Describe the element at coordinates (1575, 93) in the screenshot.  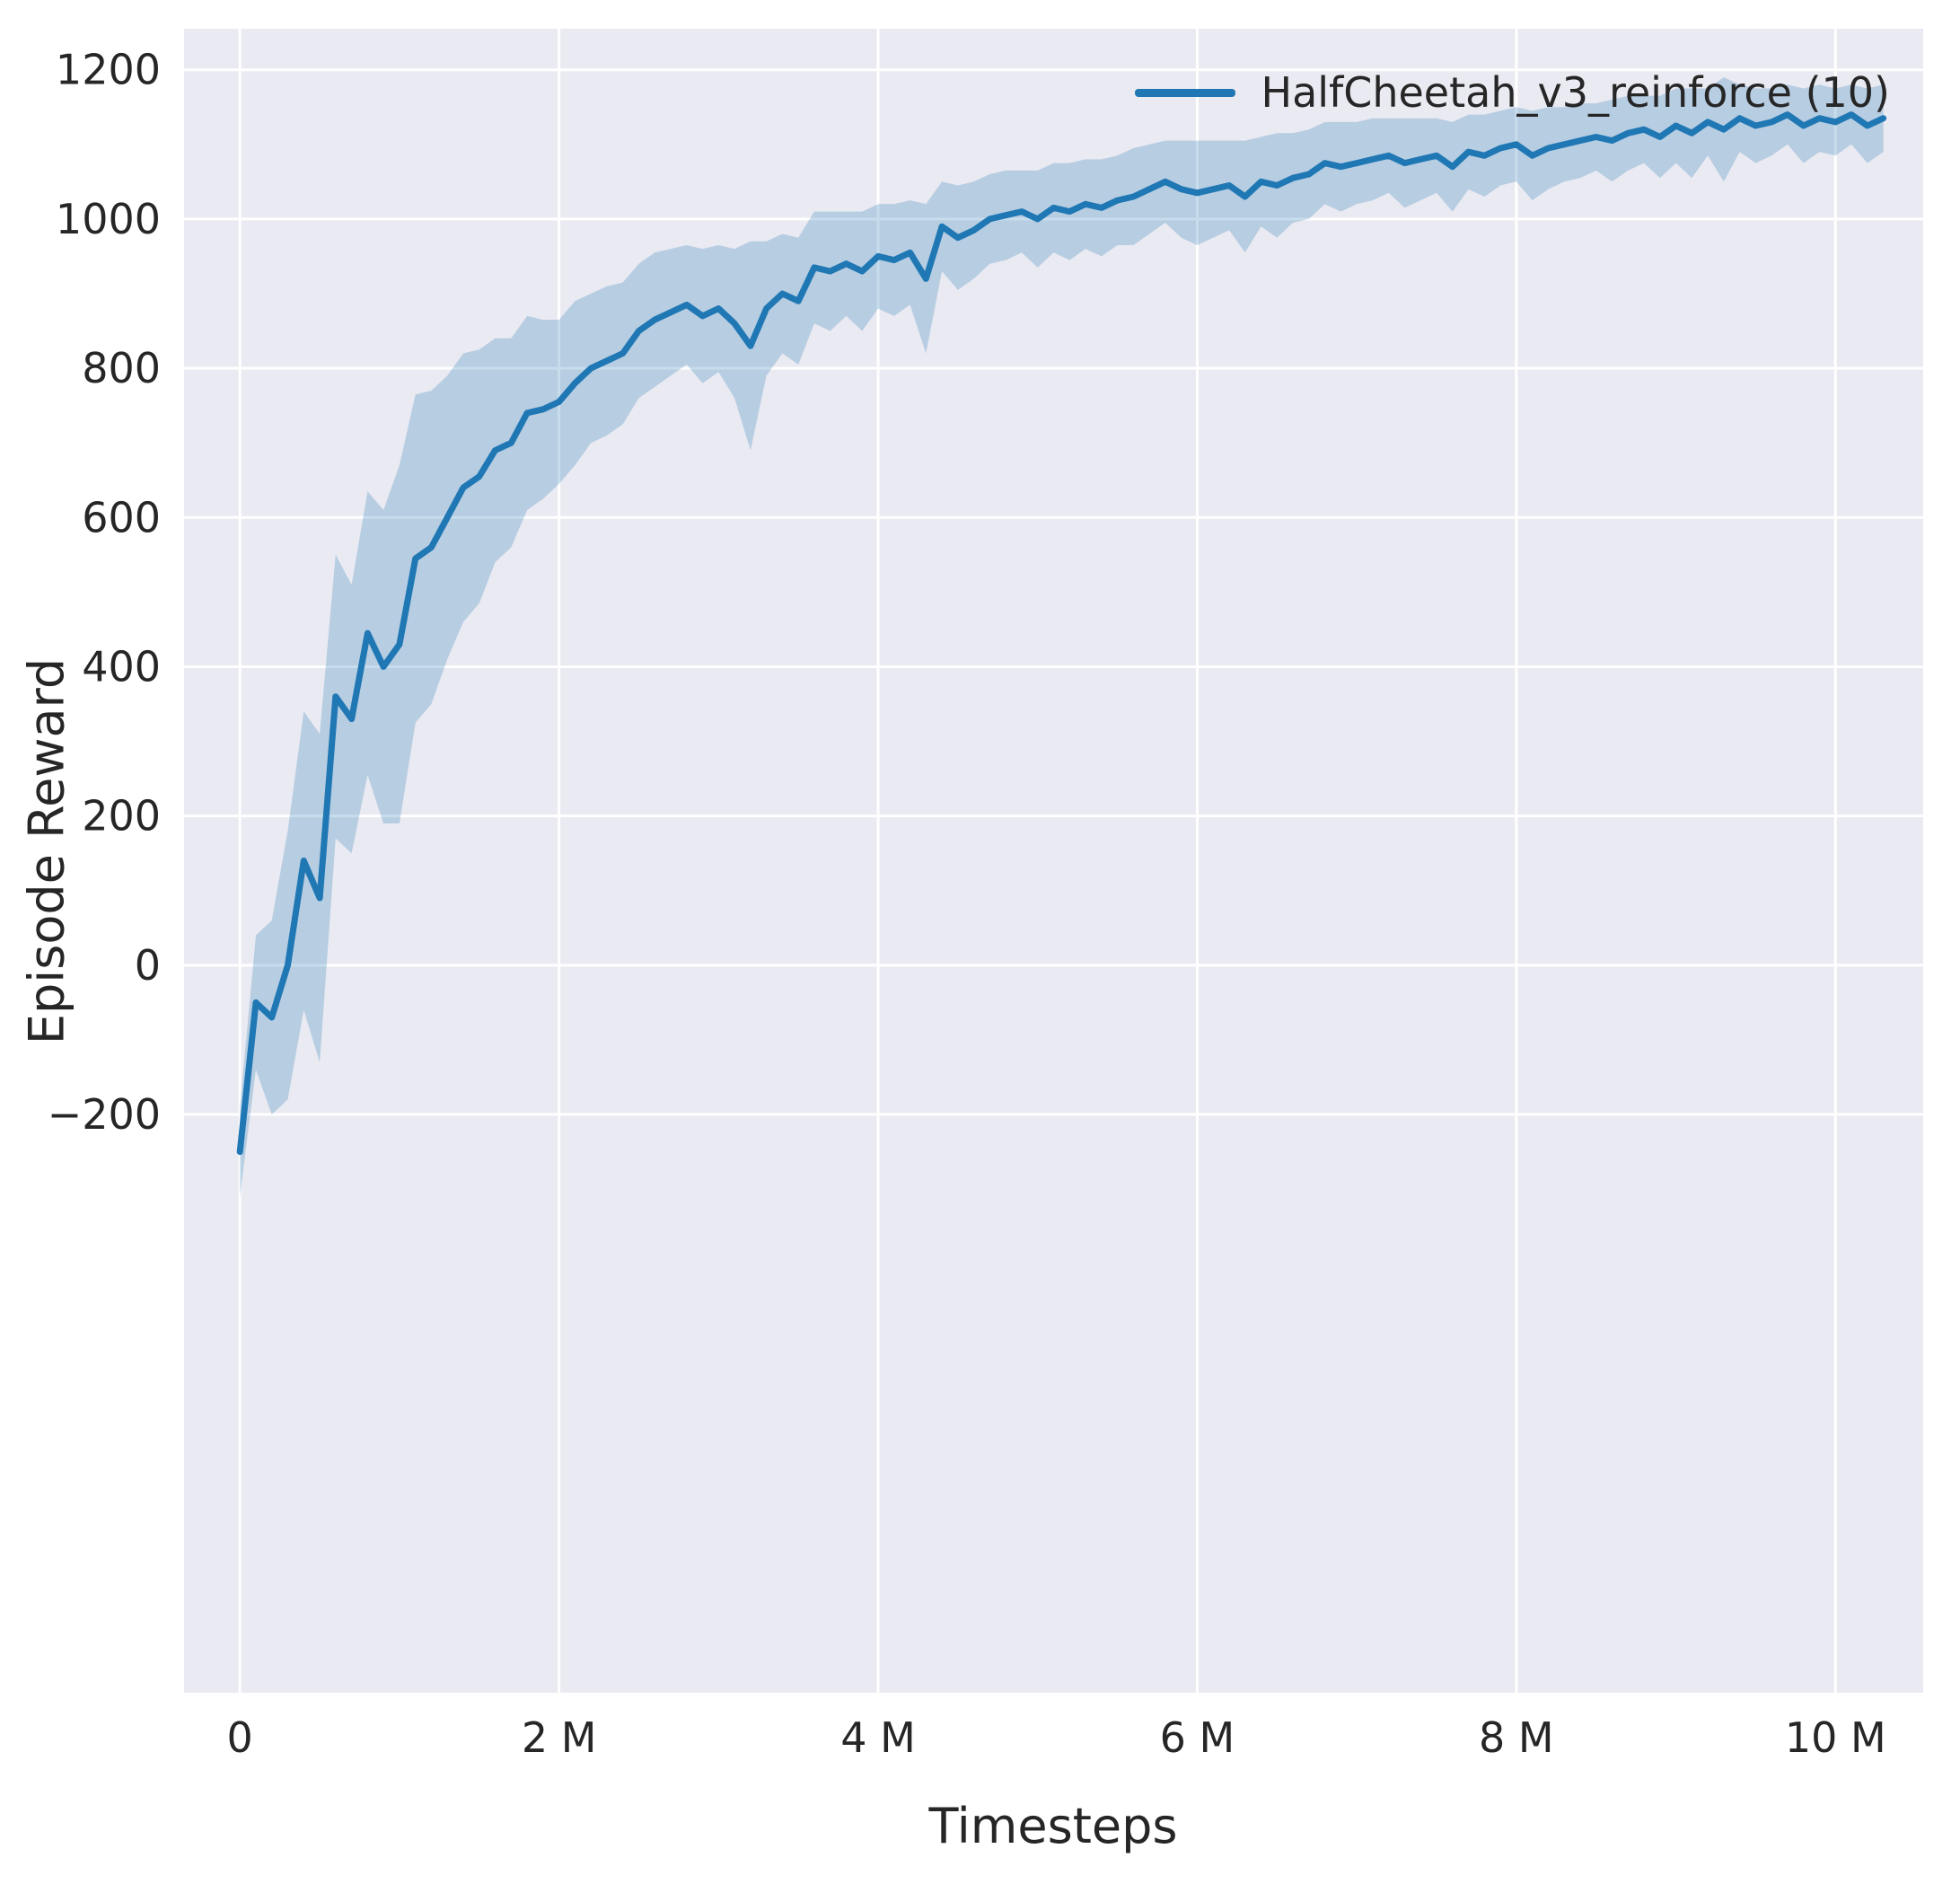
I see `legend-label: HalfCheetah_v3_reinforce (10)` at that location.